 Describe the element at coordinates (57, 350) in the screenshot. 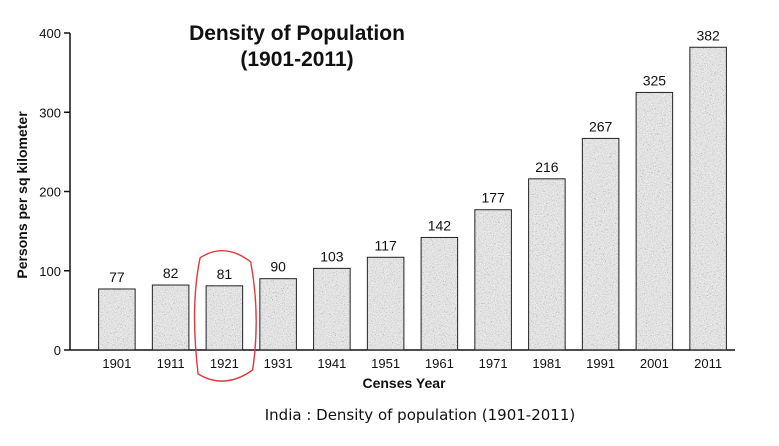

I see `y-tick-label: 0` at that location.